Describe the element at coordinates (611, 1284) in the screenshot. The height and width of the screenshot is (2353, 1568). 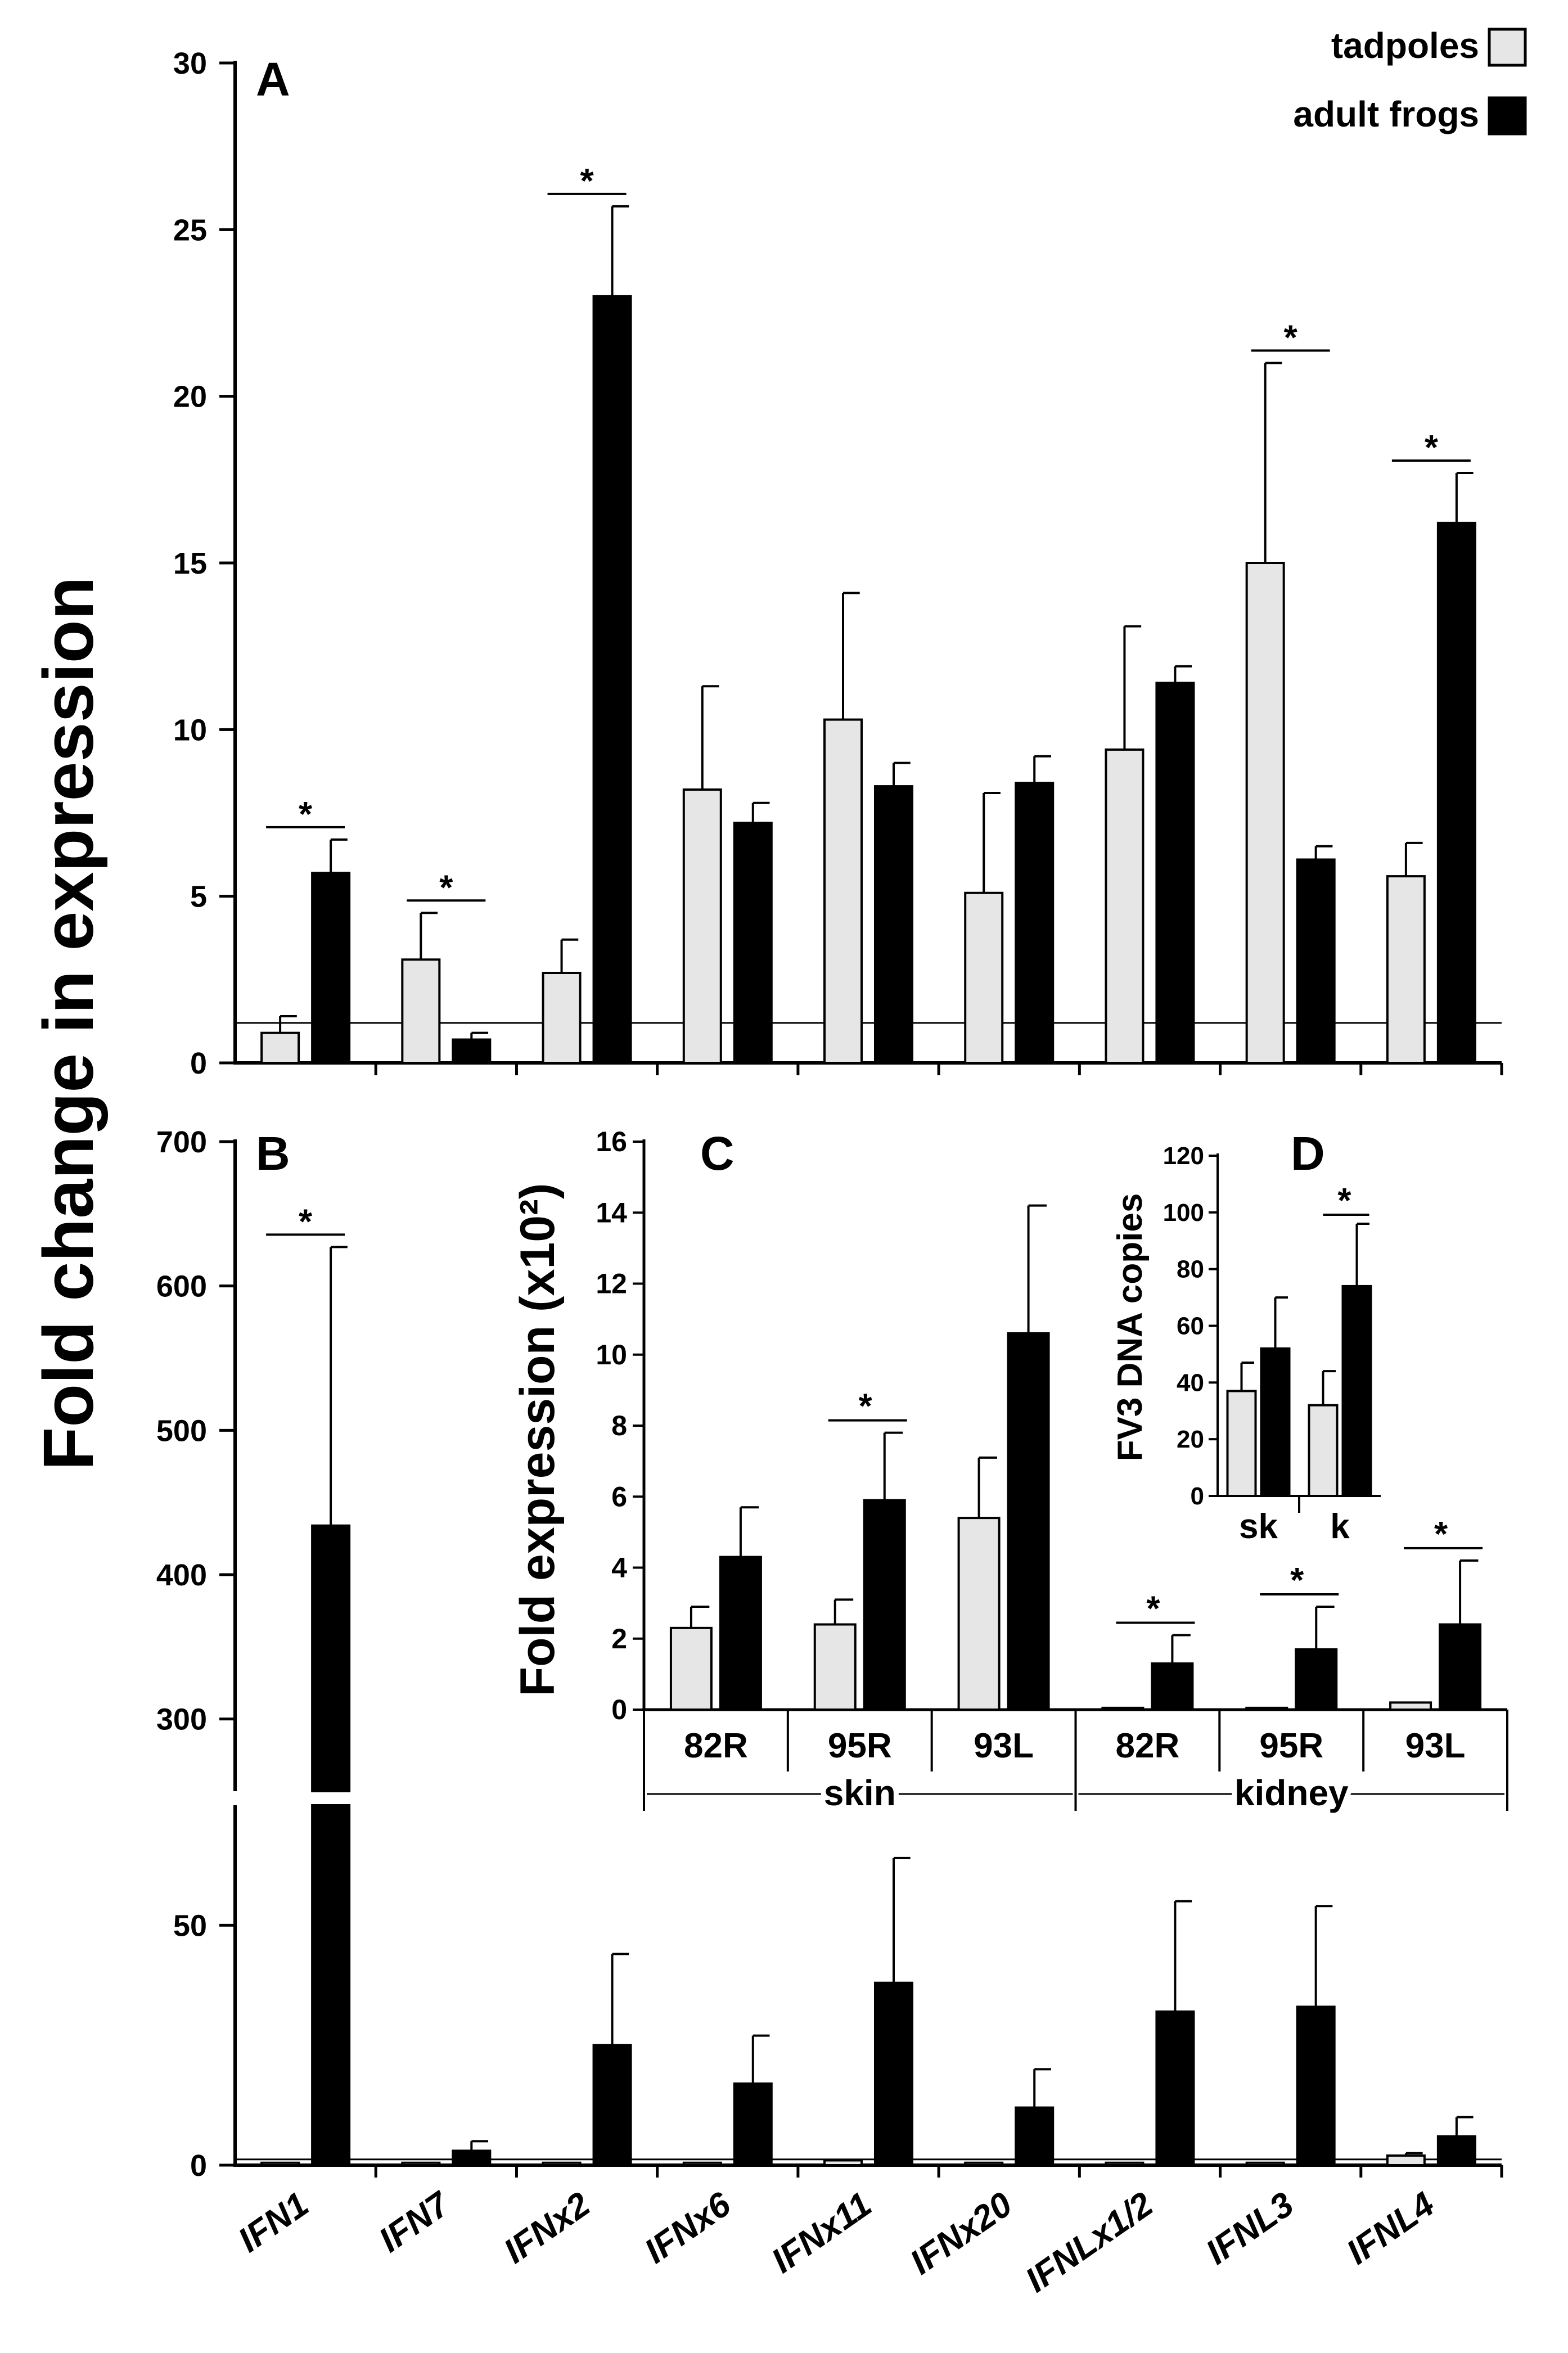
I see `panel-c-y-tick-label: 12` at that location.